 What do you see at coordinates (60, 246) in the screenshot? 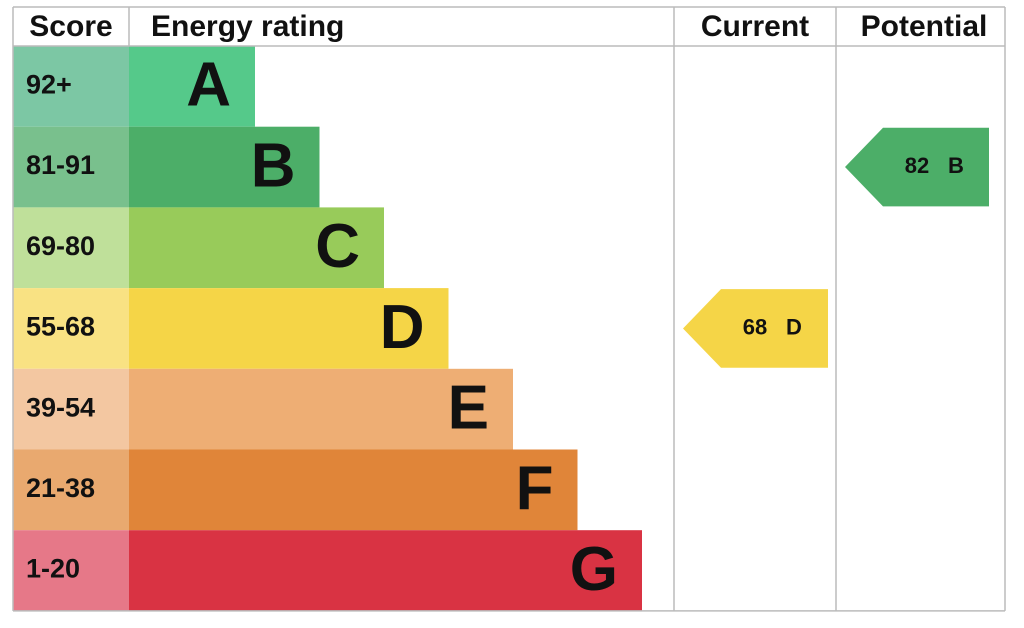
I see `score-label: 69-80` at bounding box center [60, 246].